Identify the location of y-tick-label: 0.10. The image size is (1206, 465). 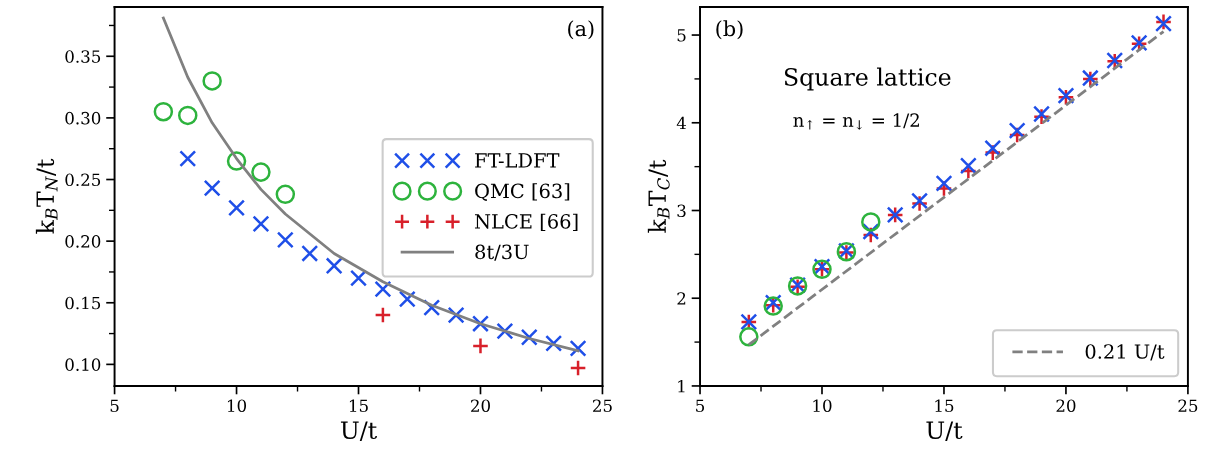
(83, 364).